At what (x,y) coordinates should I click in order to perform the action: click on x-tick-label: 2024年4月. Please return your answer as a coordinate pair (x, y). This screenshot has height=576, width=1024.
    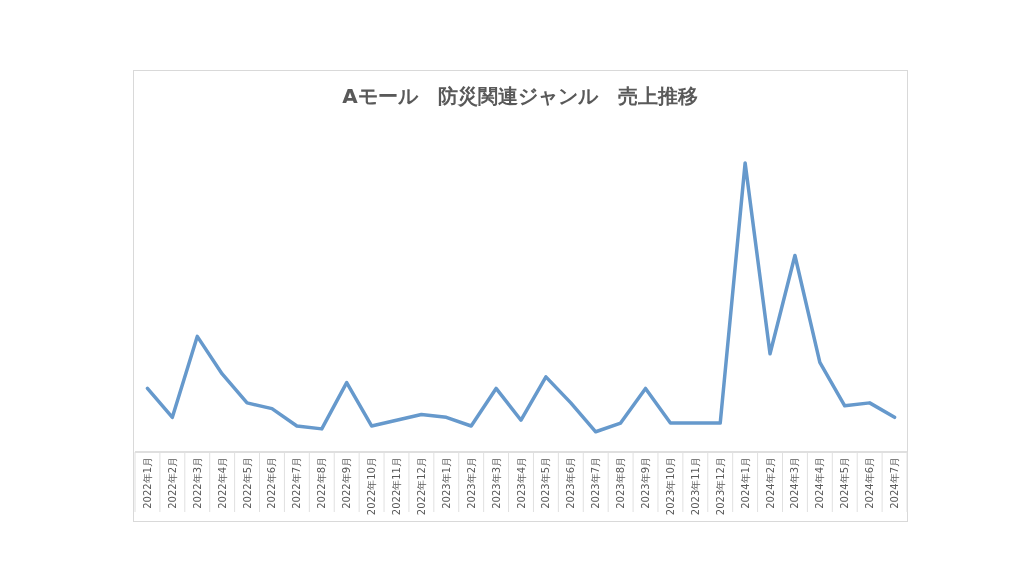
    Looking at the image, I should click on (820, 483).